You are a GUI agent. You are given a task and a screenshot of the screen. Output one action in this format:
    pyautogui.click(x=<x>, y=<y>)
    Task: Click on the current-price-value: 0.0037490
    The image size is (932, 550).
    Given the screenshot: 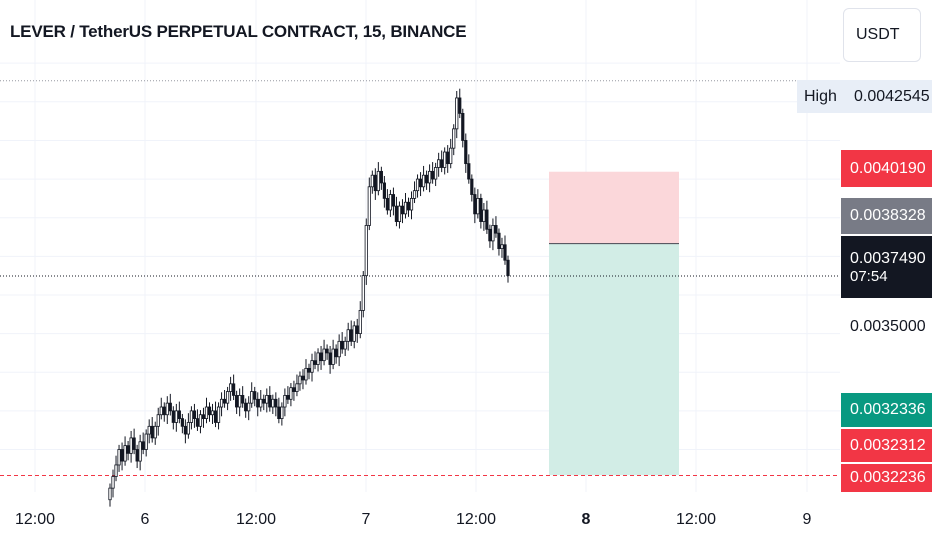 What is the action you would take?
    pyautogui.click(x=888, y=258)
    